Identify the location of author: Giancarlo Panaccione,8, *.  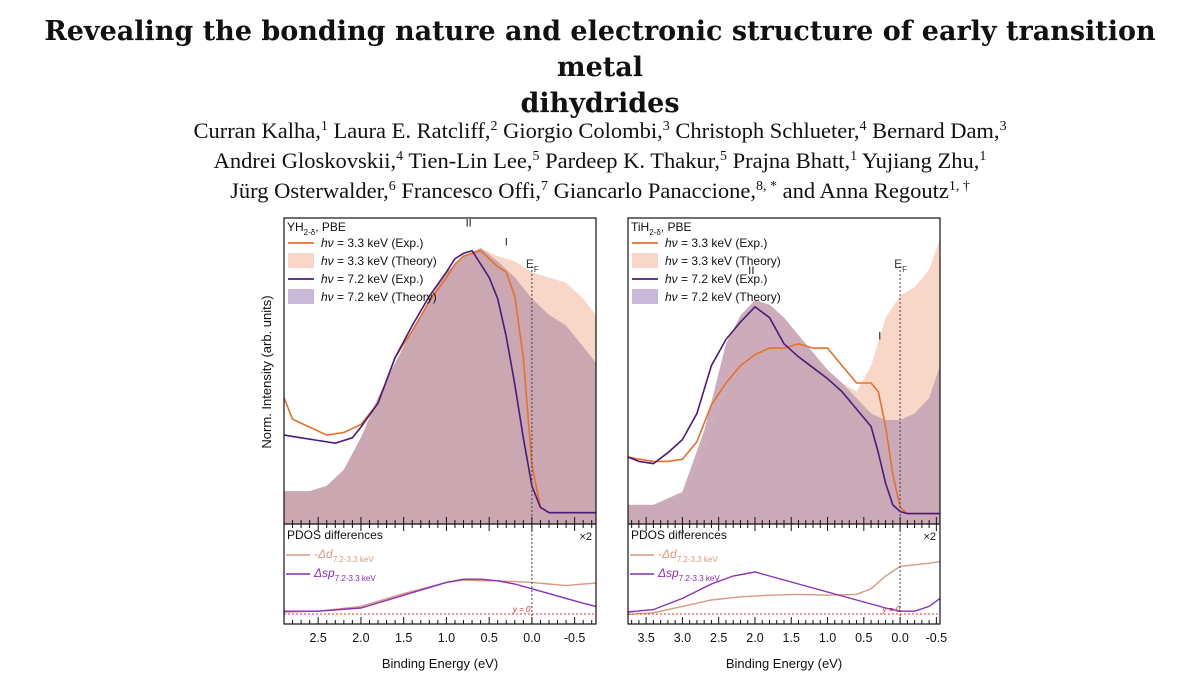
(665, 190).